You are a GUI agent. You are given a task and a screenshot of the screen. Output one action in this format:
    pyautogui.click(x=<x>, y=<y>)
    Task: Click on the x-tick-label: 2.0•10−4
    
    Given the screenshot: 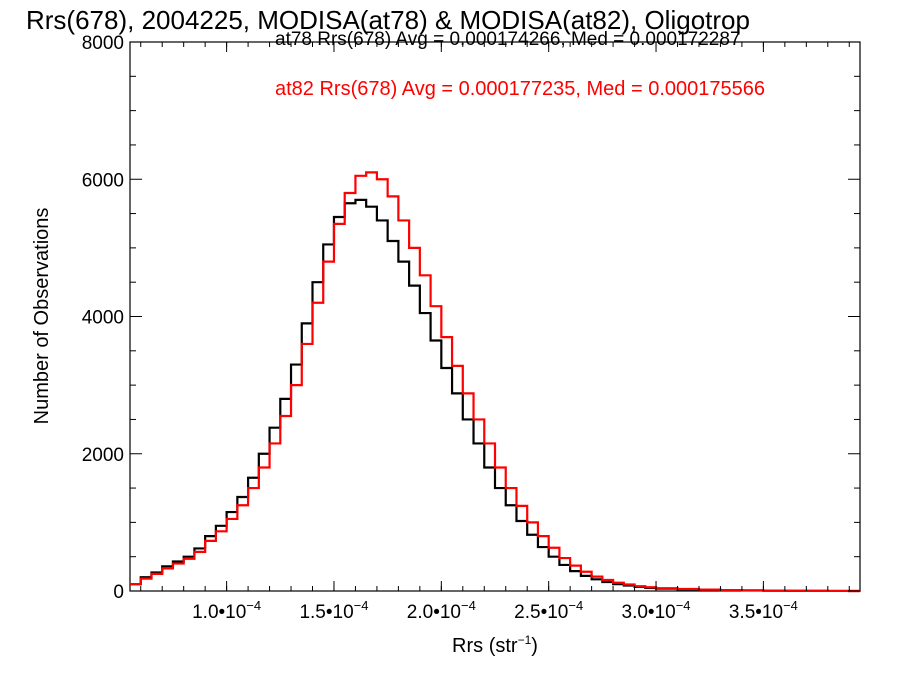 What is the action you would take?
    pyautogui.click(x=441, y=610)
    